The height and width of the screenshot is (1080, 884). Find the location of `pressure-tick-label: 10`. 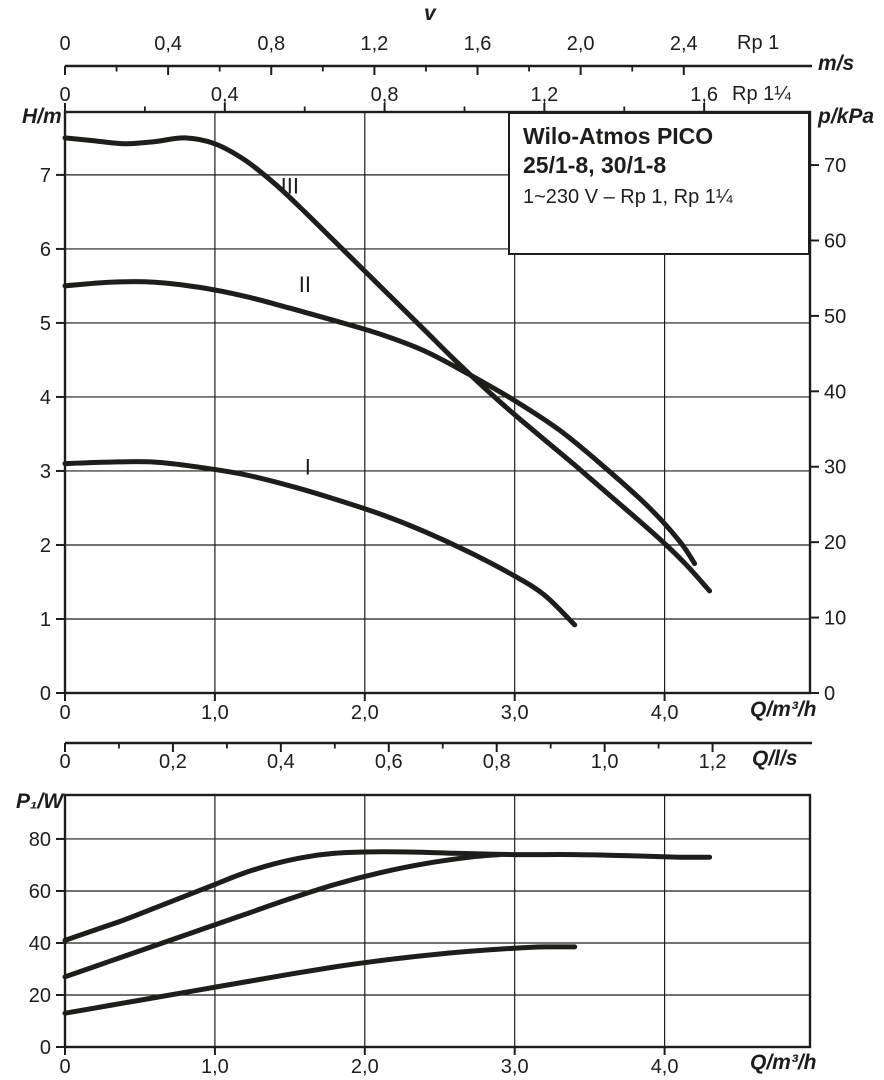

pressure-tick-label: 10 is located at coordinates (835, 619).